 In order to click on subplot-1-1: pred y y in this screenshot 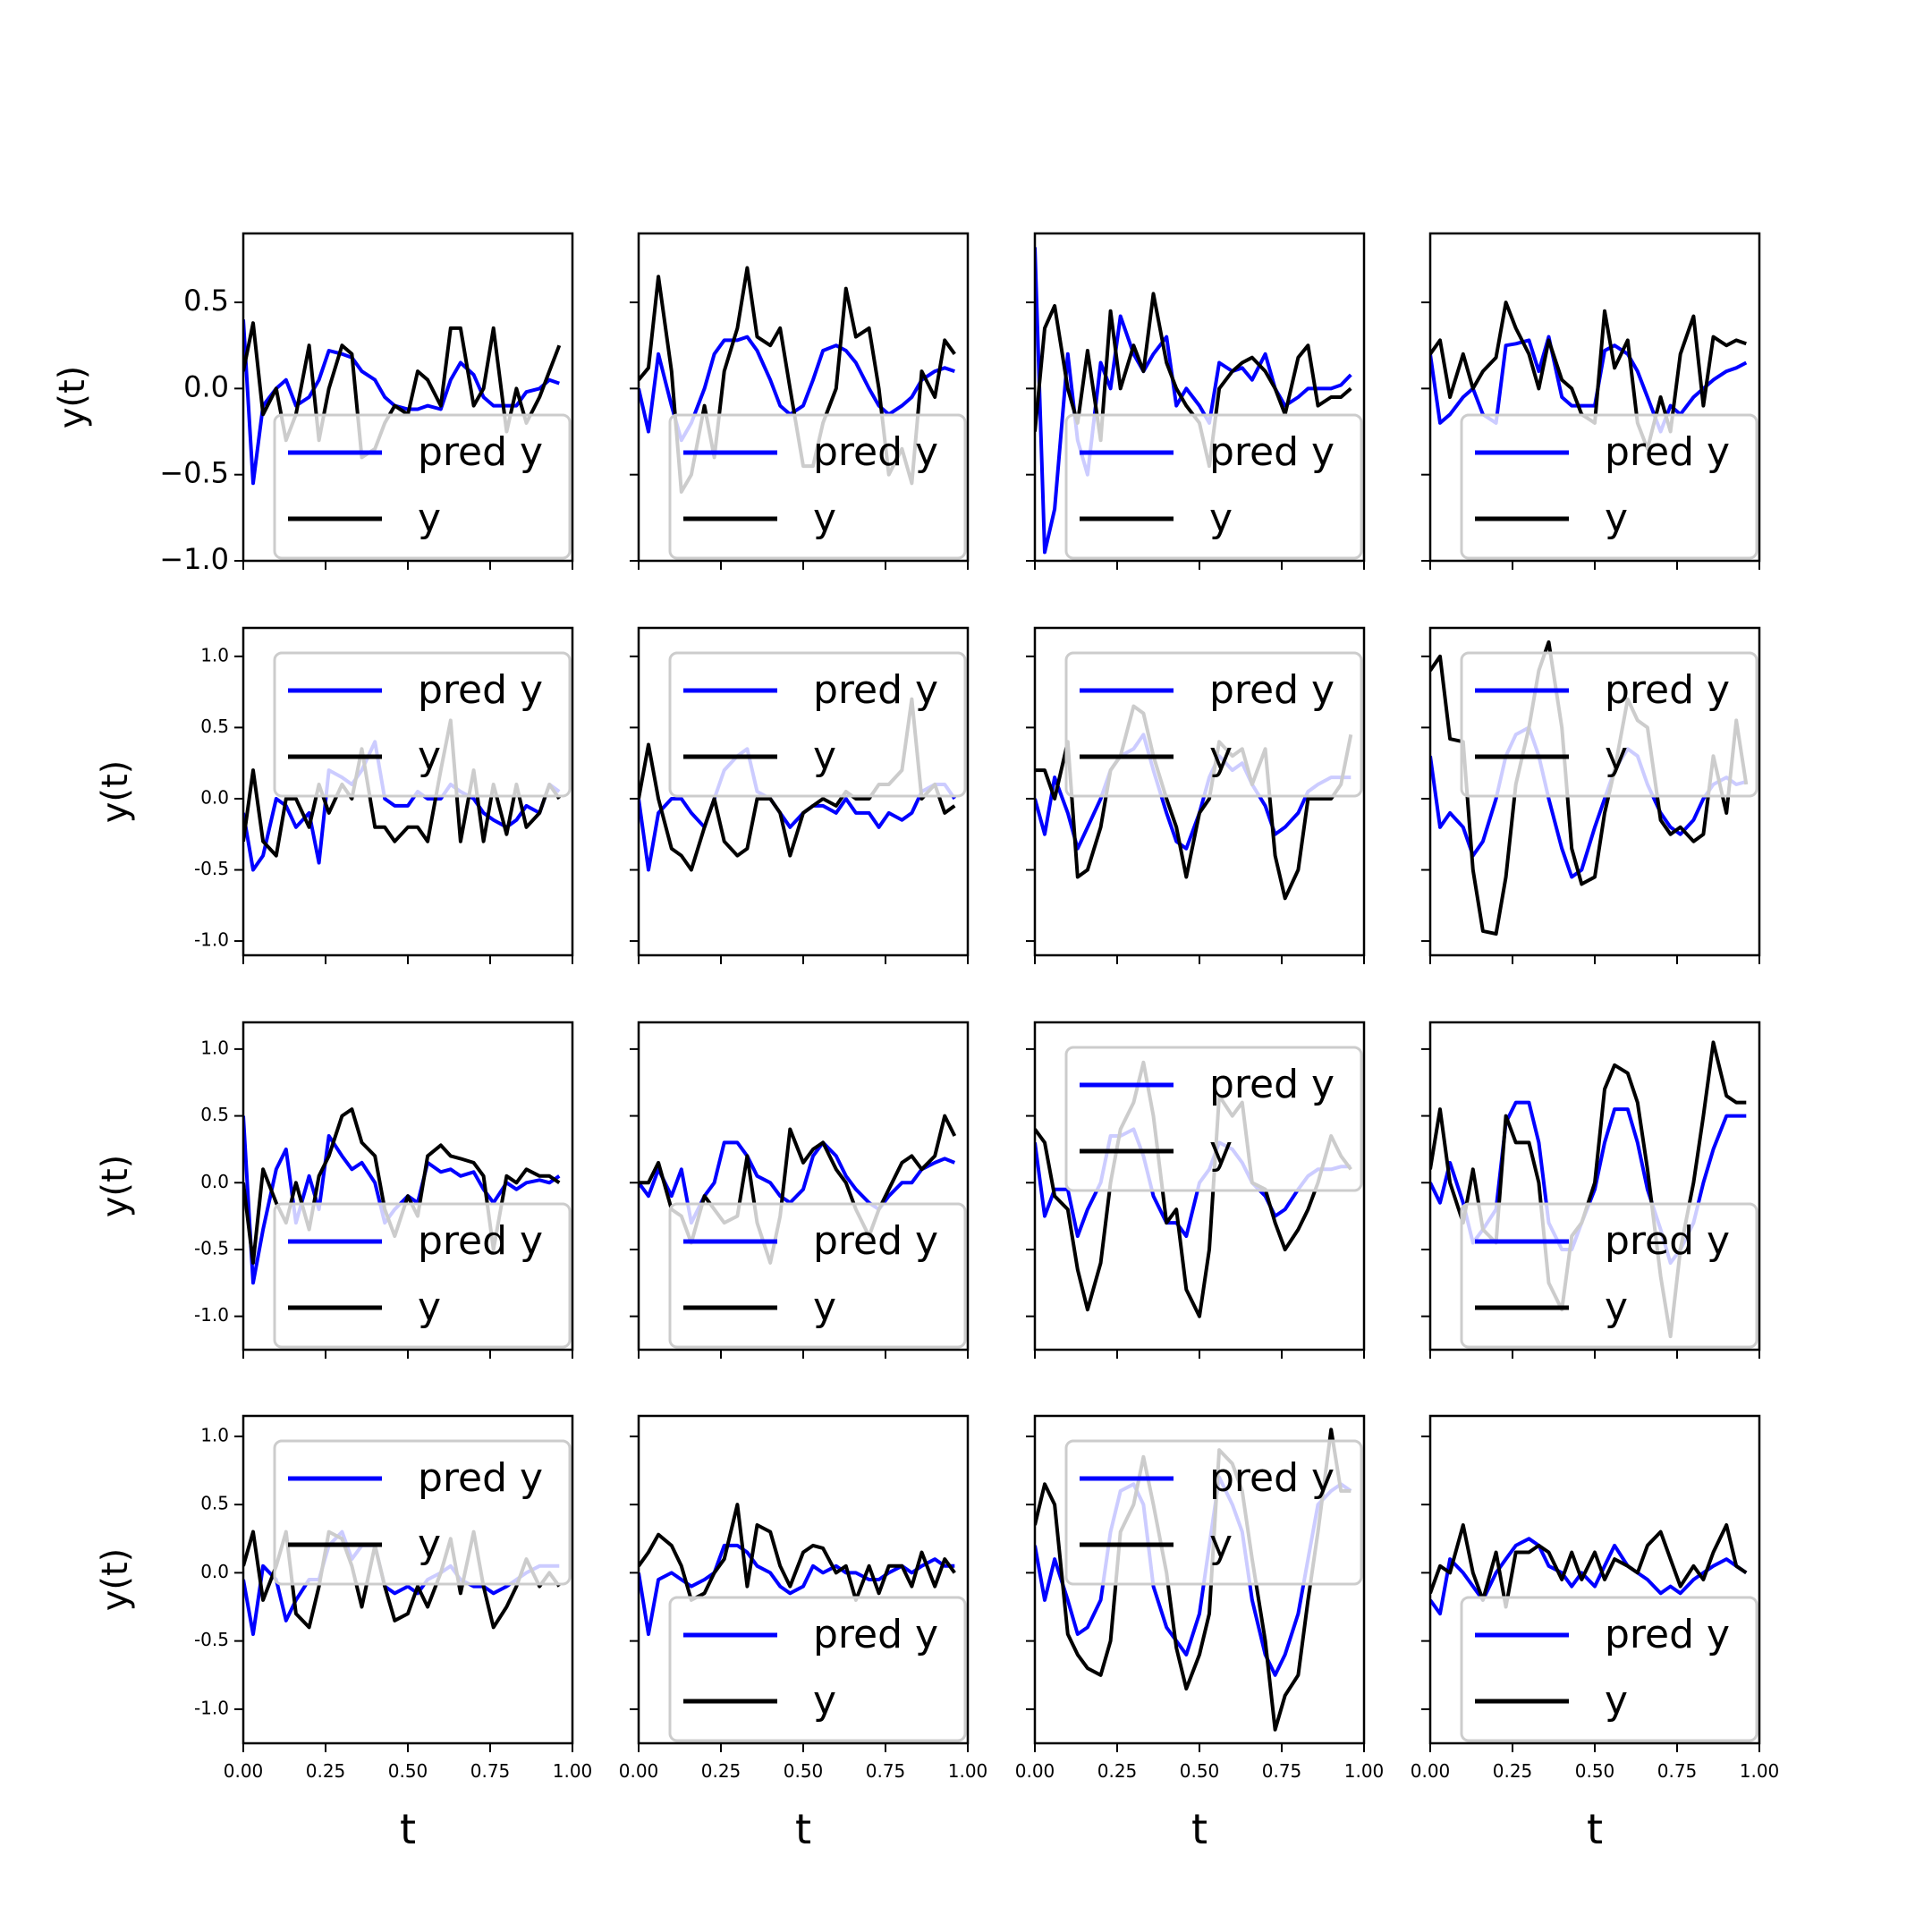, I will do `click(800, 795)`.